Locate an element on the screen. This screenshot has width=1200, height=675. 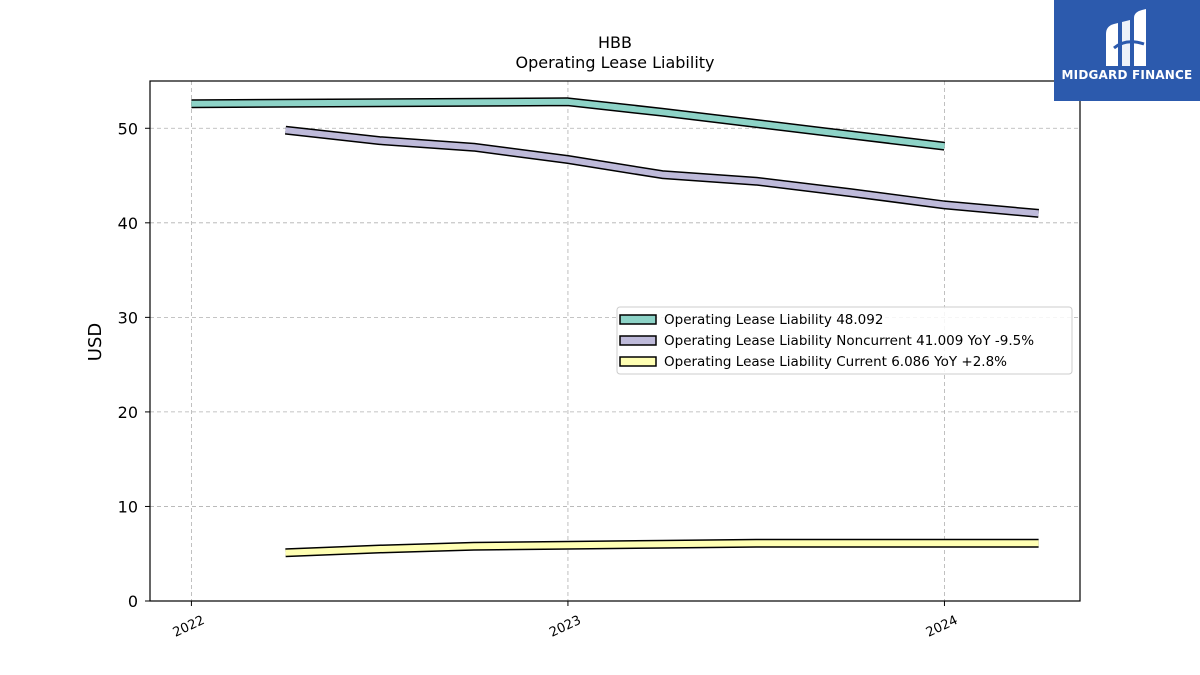
brand-logo: MIDGARD FINANCE is located at coordinates (1127, 50).